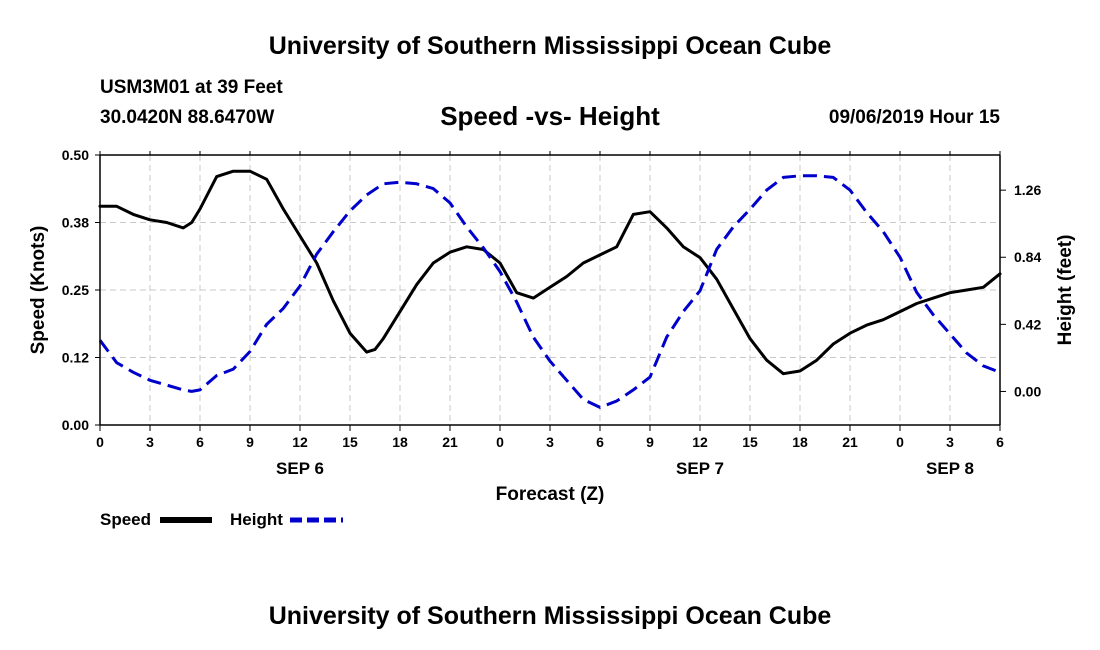  What do you see at coordinates (75, 155) in the screenshot?
I see `y-left-tick-label: 0.50` at bounding box center [75, 155].